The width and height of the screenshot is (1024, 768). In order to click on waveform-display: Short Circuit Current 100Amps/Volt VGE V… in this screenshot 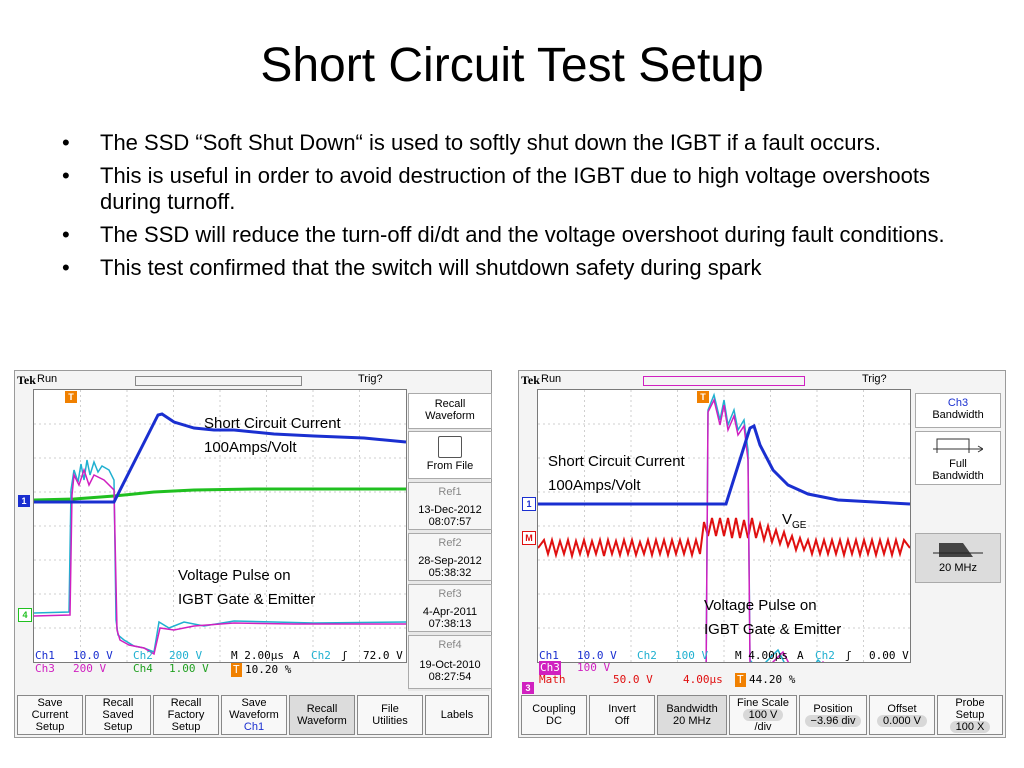, I will do `click(724, 526)`.